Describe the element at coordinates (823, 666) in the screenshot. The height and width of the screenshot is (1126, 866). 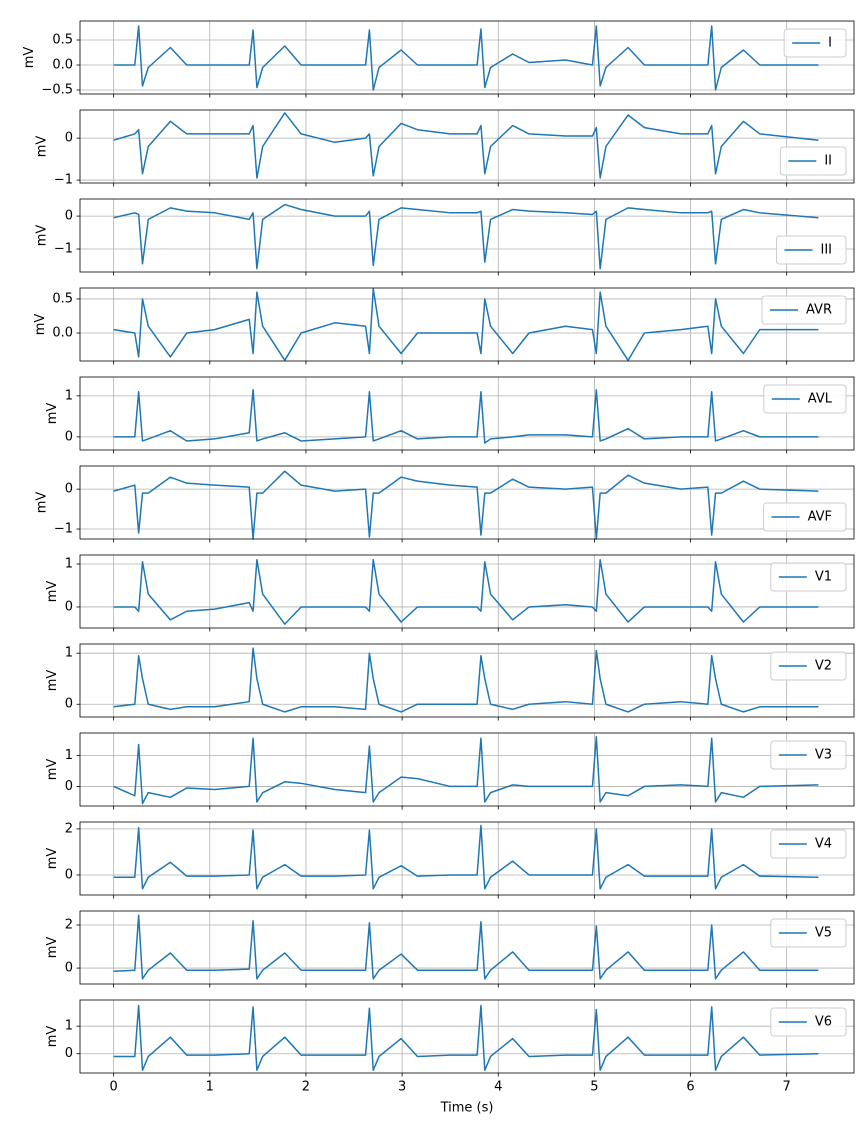
I see `legend-label: V2` at that location.